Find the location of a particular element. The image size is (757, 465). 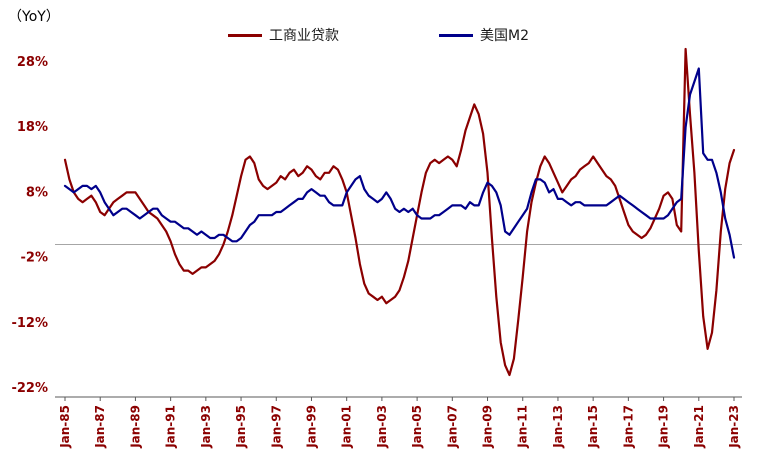

y-tick-label: 18% is located at coordinates (32, 127).